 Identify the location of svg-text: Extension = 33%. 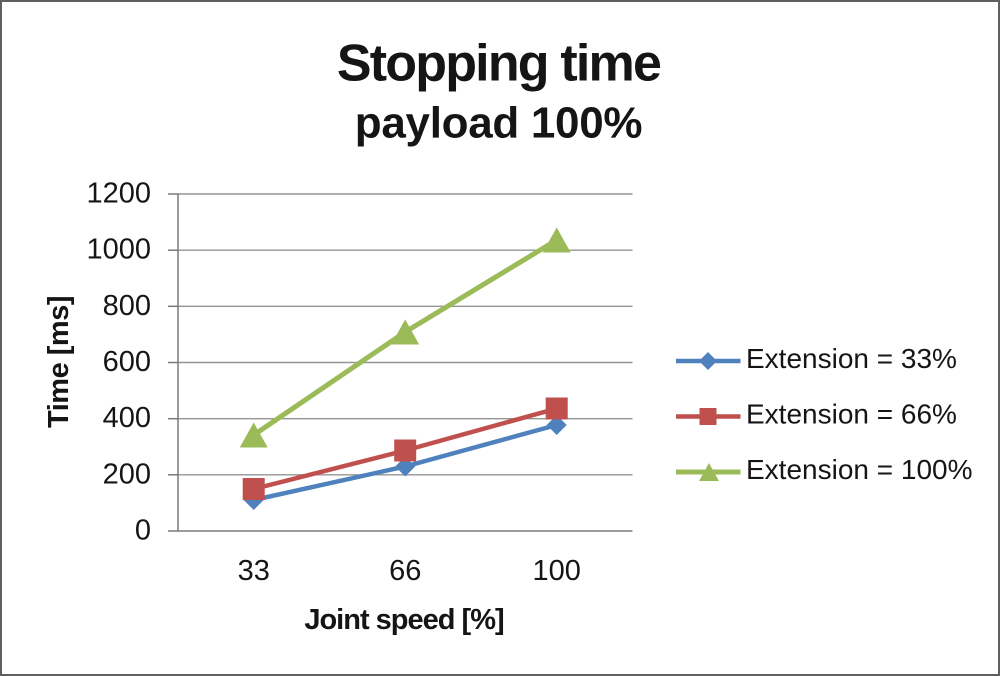
(851, 358).